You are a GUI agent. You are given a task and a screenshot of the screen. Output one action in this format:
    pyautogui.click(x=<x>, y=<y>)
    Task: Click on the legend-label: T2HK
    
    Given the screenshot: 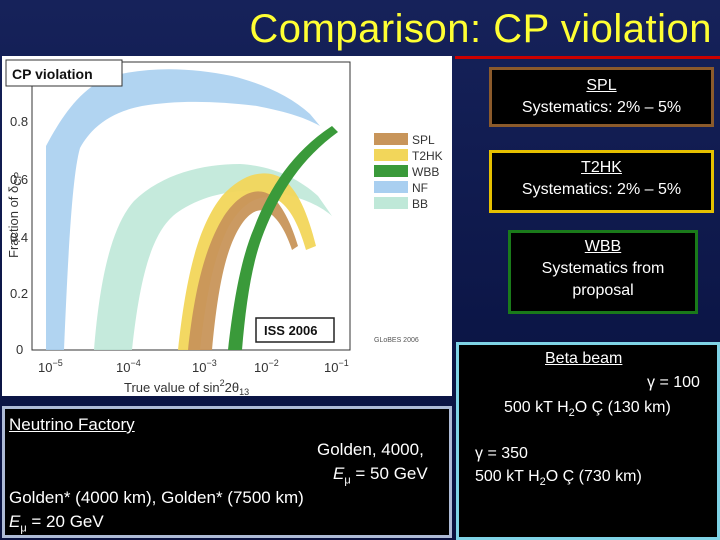 What is the action you would take?
    pyautogui.click(x=427, y=156)
    